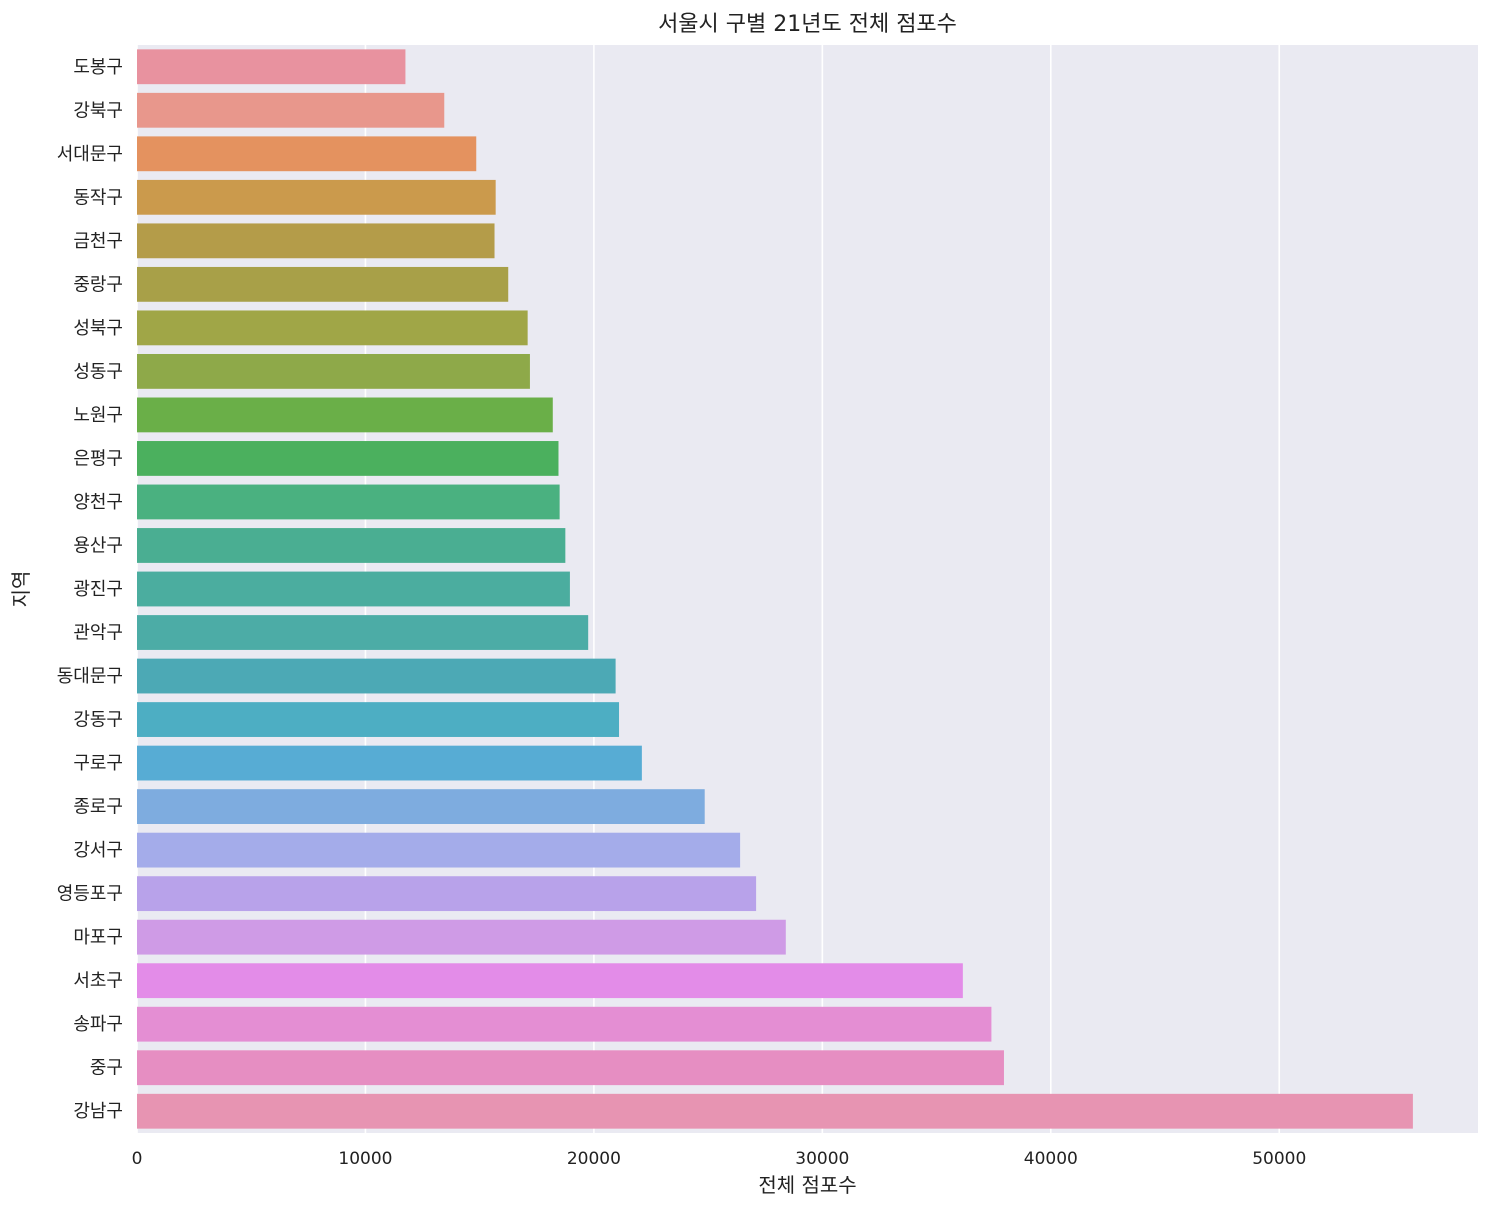  I want to click on category-label: 동작구, so click(98, 197).